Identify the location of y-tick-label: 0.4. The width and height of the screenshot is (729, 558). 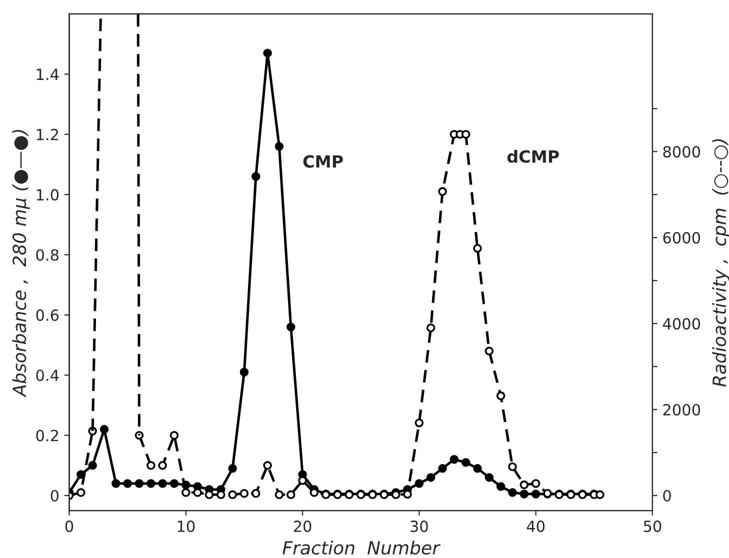
(47, 376).